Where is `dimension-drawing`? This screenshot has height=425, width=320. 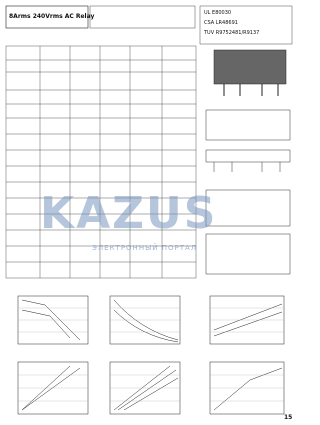 dimension-drawing is located at coordinates (248, 192).